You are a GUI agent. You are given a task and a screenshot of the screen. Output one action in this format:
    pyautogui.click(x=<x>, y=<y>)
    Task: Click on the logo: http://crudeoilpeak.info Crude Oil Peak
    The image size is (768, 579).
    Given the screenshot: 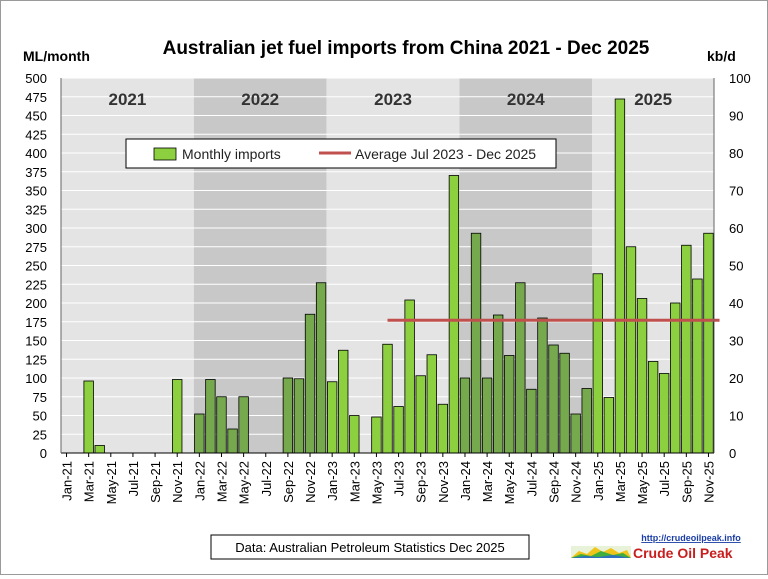 What is the action you would take?
    pyautogui.click(x=656, y=547)
    